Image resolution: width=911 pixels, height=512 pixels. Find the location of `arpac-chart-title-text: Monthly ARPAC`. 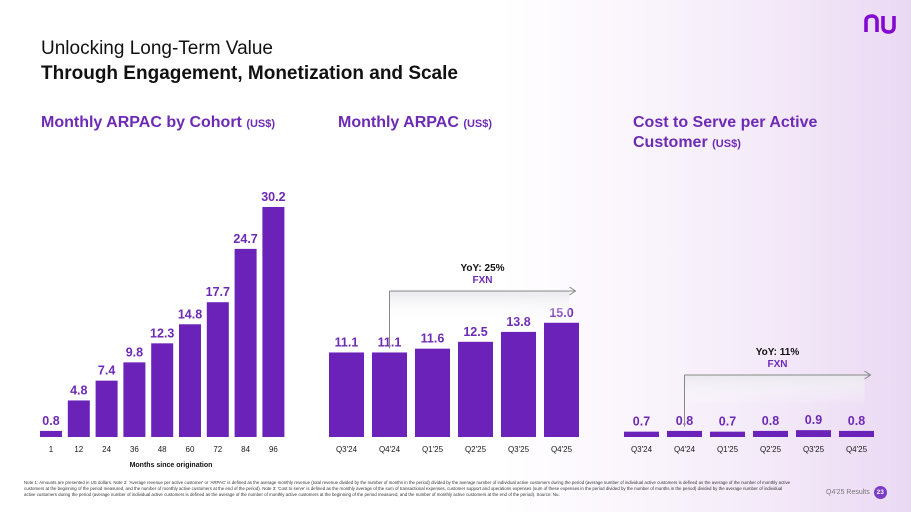

arpac-chart-title-text: Monthly ARPAC is located at coordinates (398, 122).